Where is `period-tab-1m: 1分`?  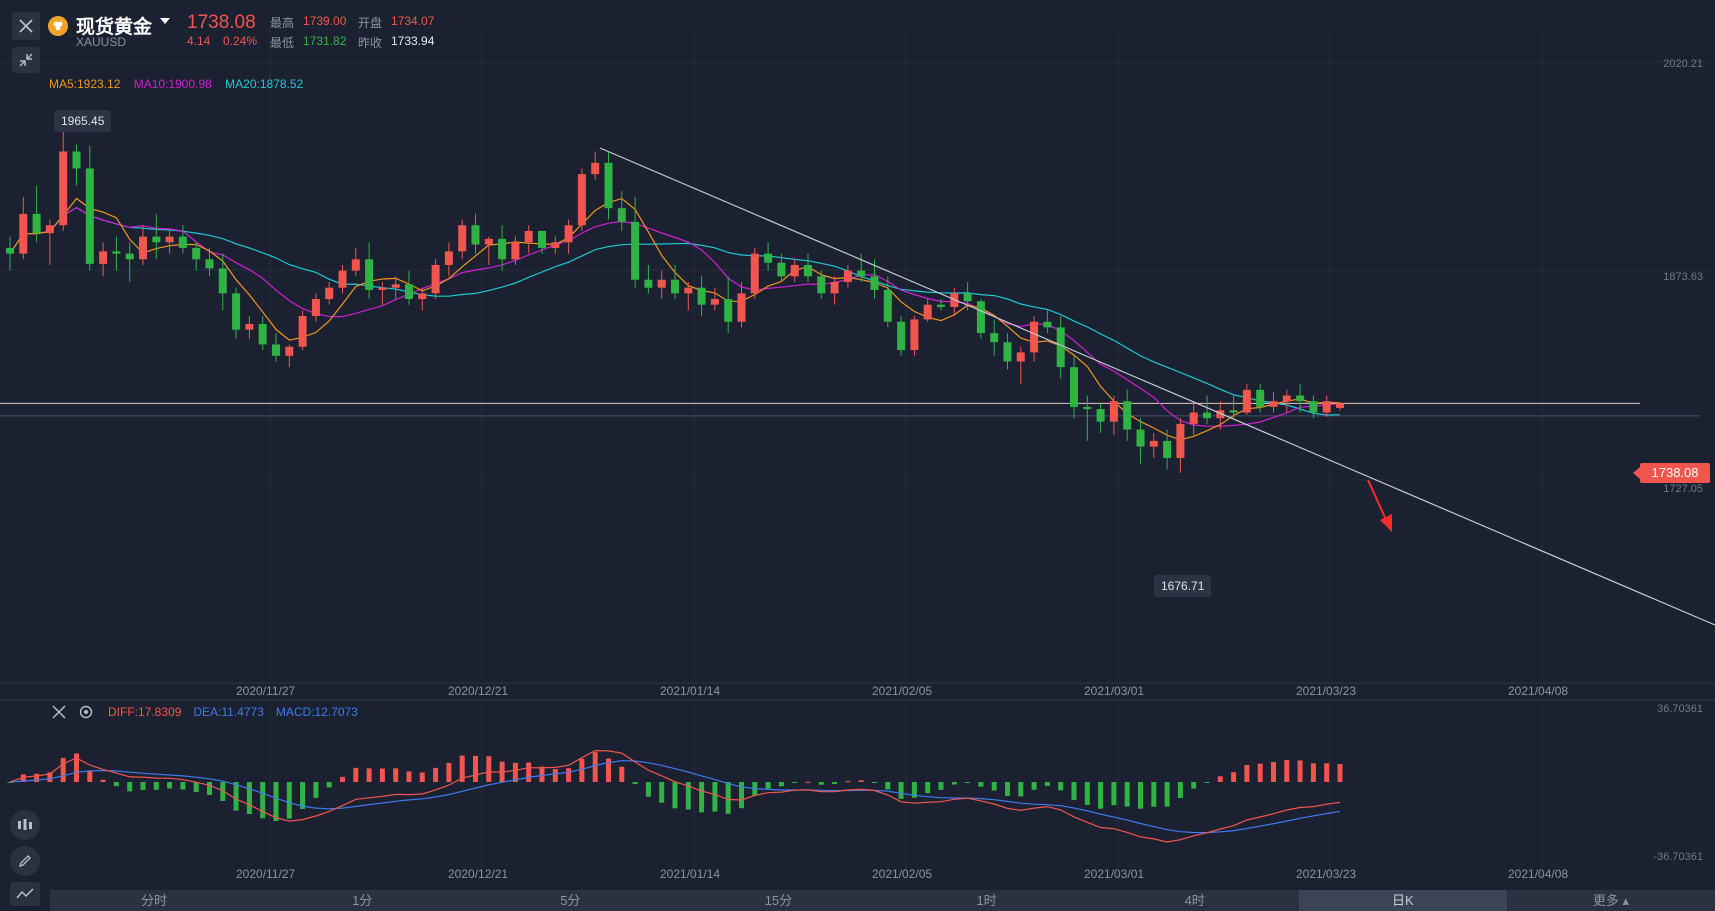 period-tab-1m: 1分 is located at coordinates (362, 900).